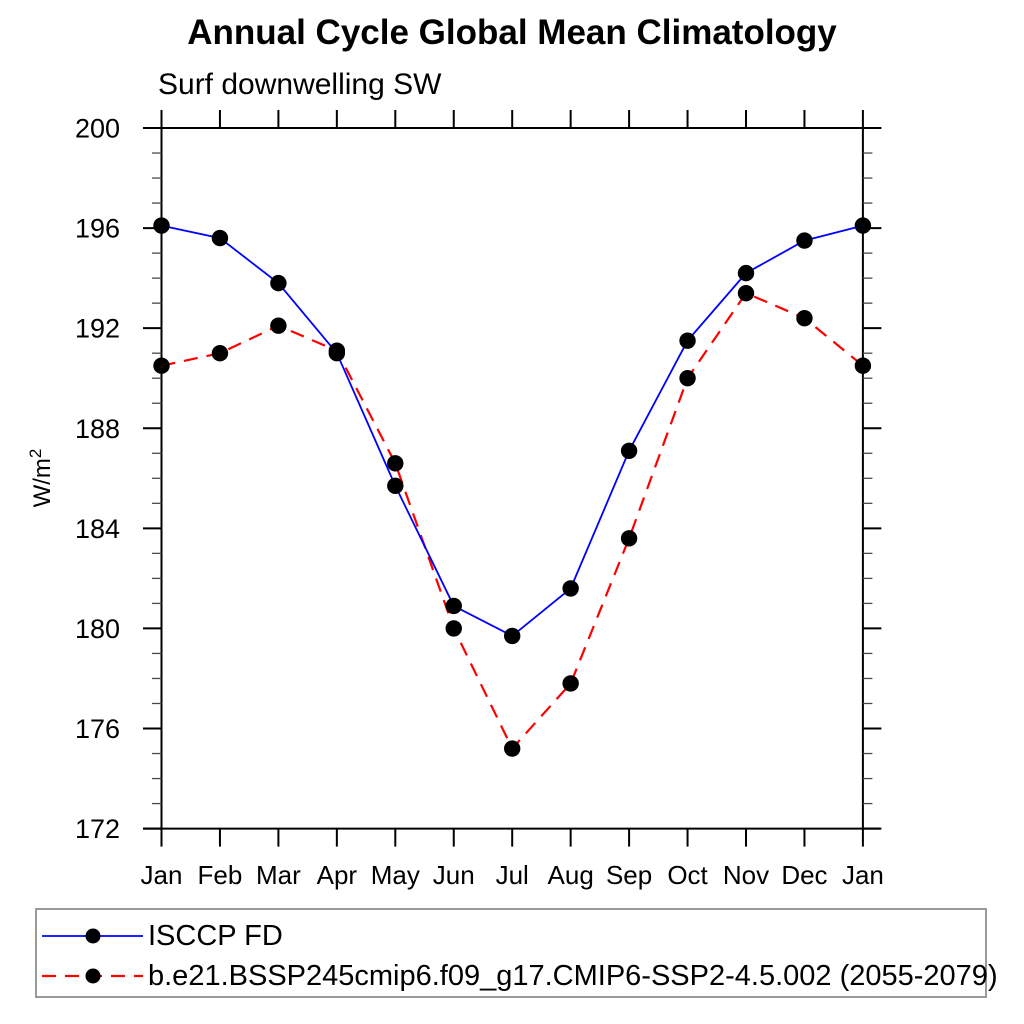  I want to click on y-tick-label: 196, so click(97, 229).